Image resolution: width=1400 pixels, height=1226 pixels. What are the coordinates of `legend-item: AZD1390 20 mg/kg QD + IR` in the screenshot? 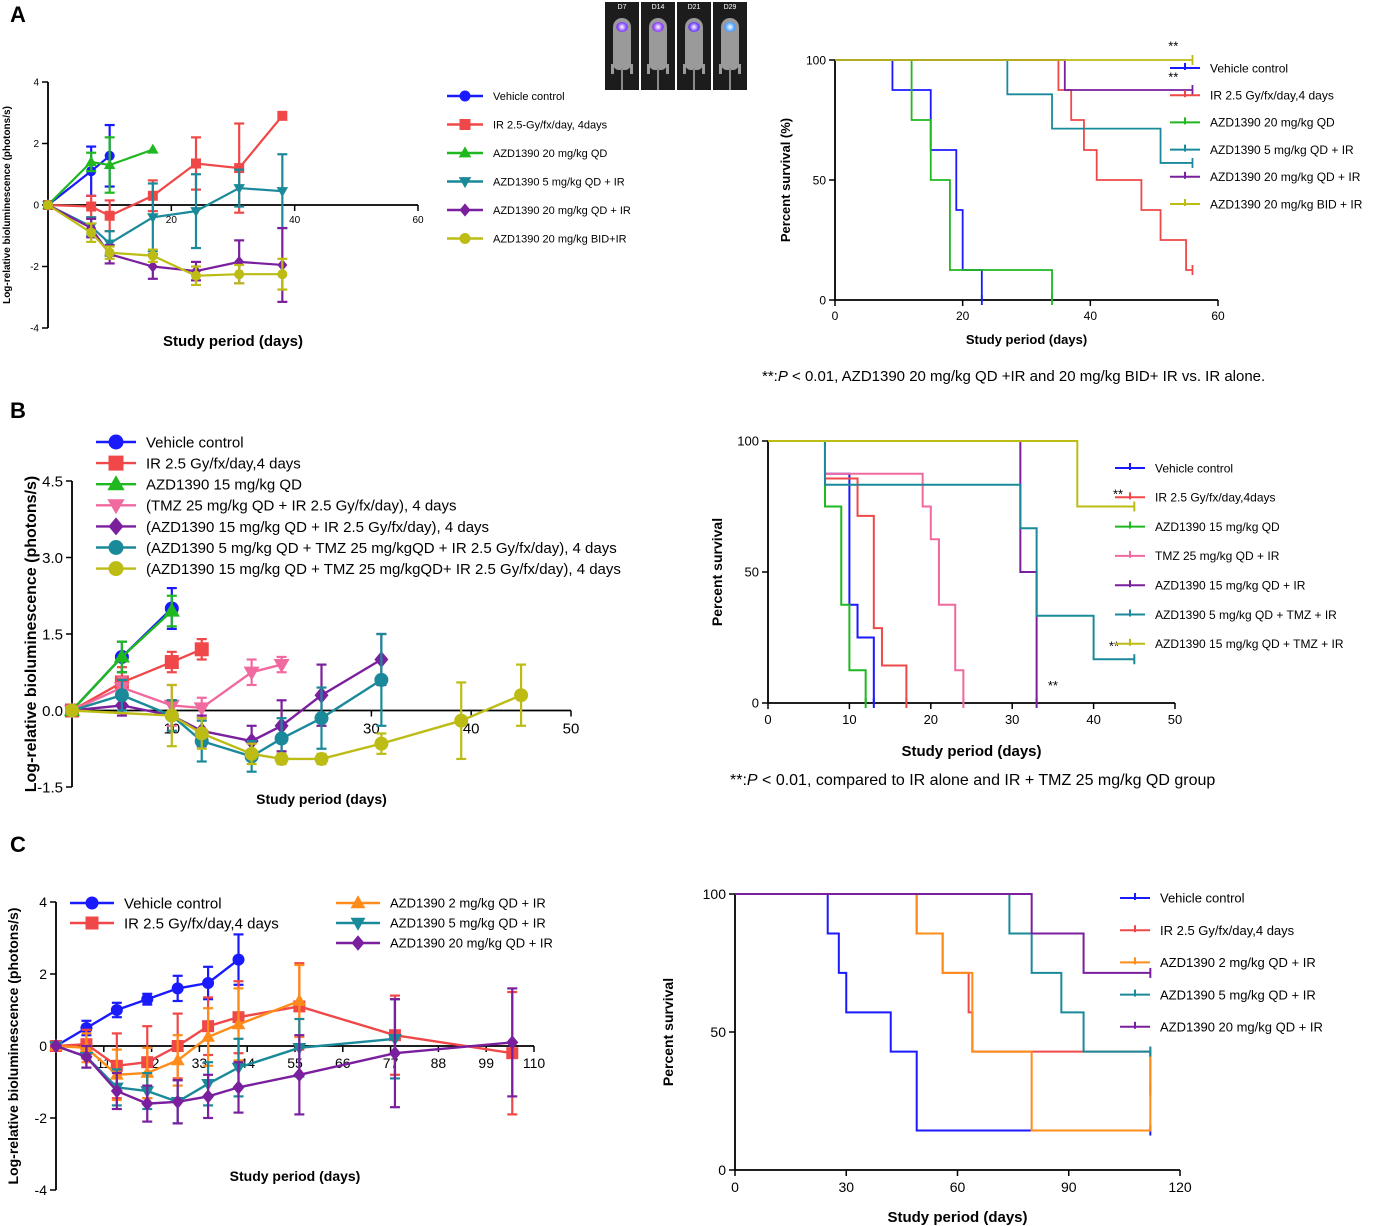 It's located at (1265, 177).